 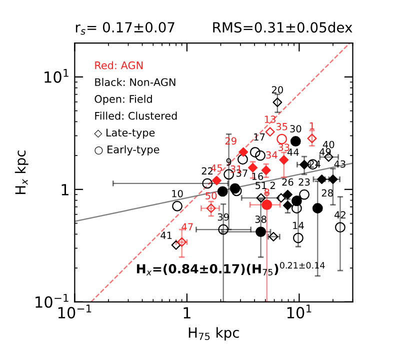 I want to click on annotation: 1, so click(x=312, y=126).